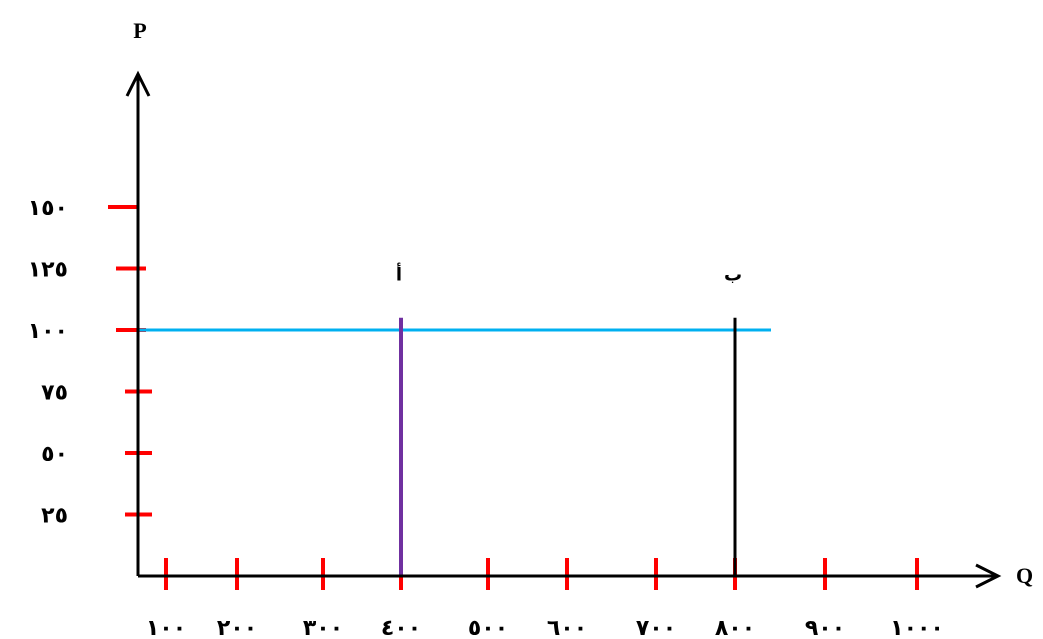  What do you see at coordinates (488, 627) in the screenshot?
I see `x-tick-label-500: ٥٠٠` at bounding box center [488, 627].